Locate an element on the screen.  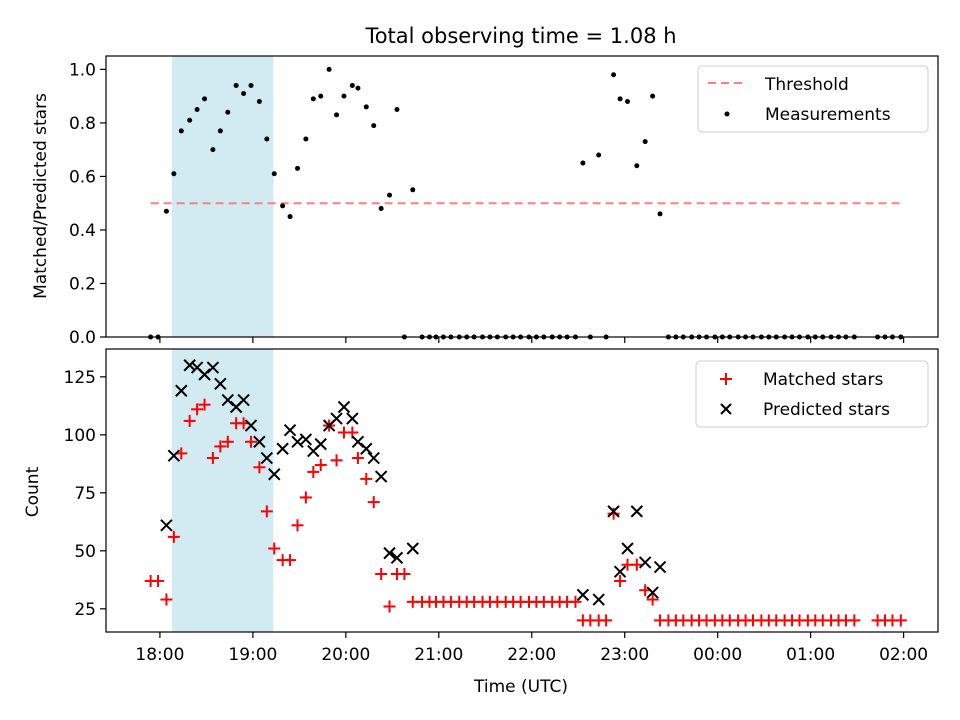
x-axis-label: Time (UTC) is located at coordinates (520, 687).